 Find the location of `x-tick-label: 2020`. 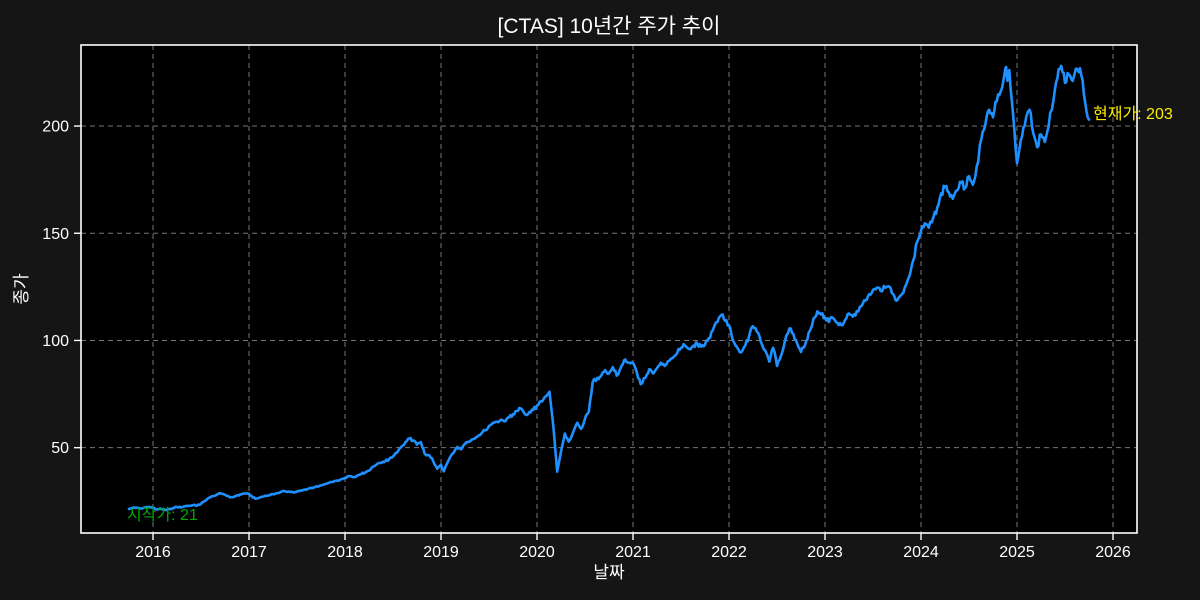

x-tick-label: 2020 is located at coordinates (537, 552).